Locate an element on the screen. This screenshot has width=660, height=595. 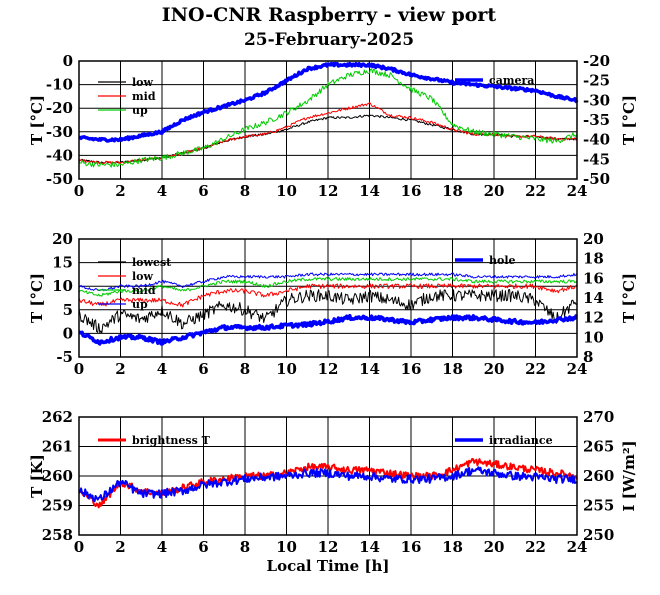
legend-label: irradiance is located at coordinates (521, 440).